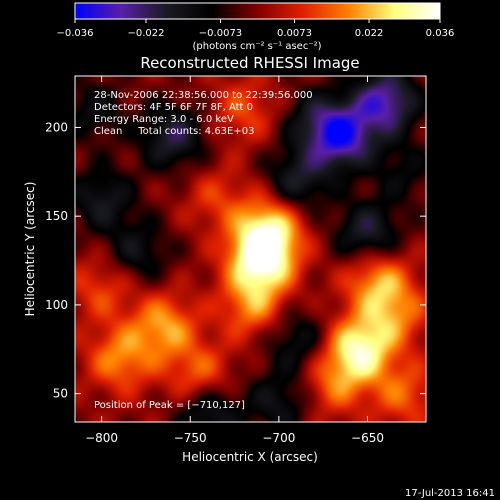 The height and width of the screenshot is (500, 500). Describe the element at coordinates (257, 11) in the screenshot. I see `colorbar` at that location.